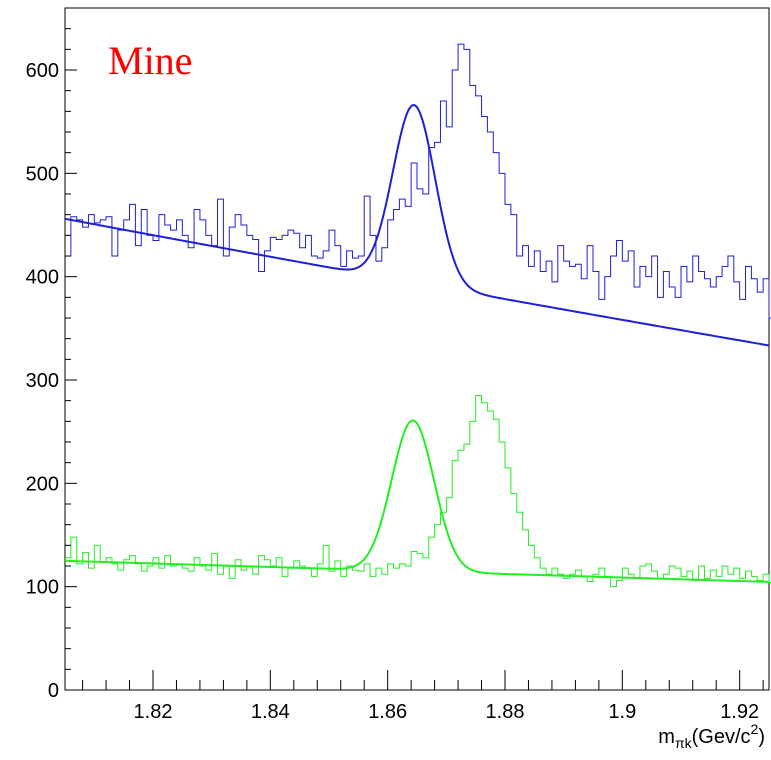 The height and width of the screenshot is (760, 771). I want to click on x-axis-label-unit: (Gev/c, so click(721, 737).